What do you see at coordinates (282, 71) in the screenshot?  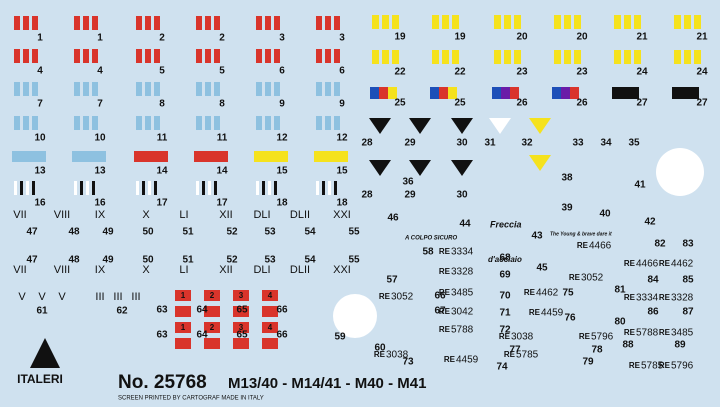 I see `decal-number: 6` at bounding box center [282, 71].